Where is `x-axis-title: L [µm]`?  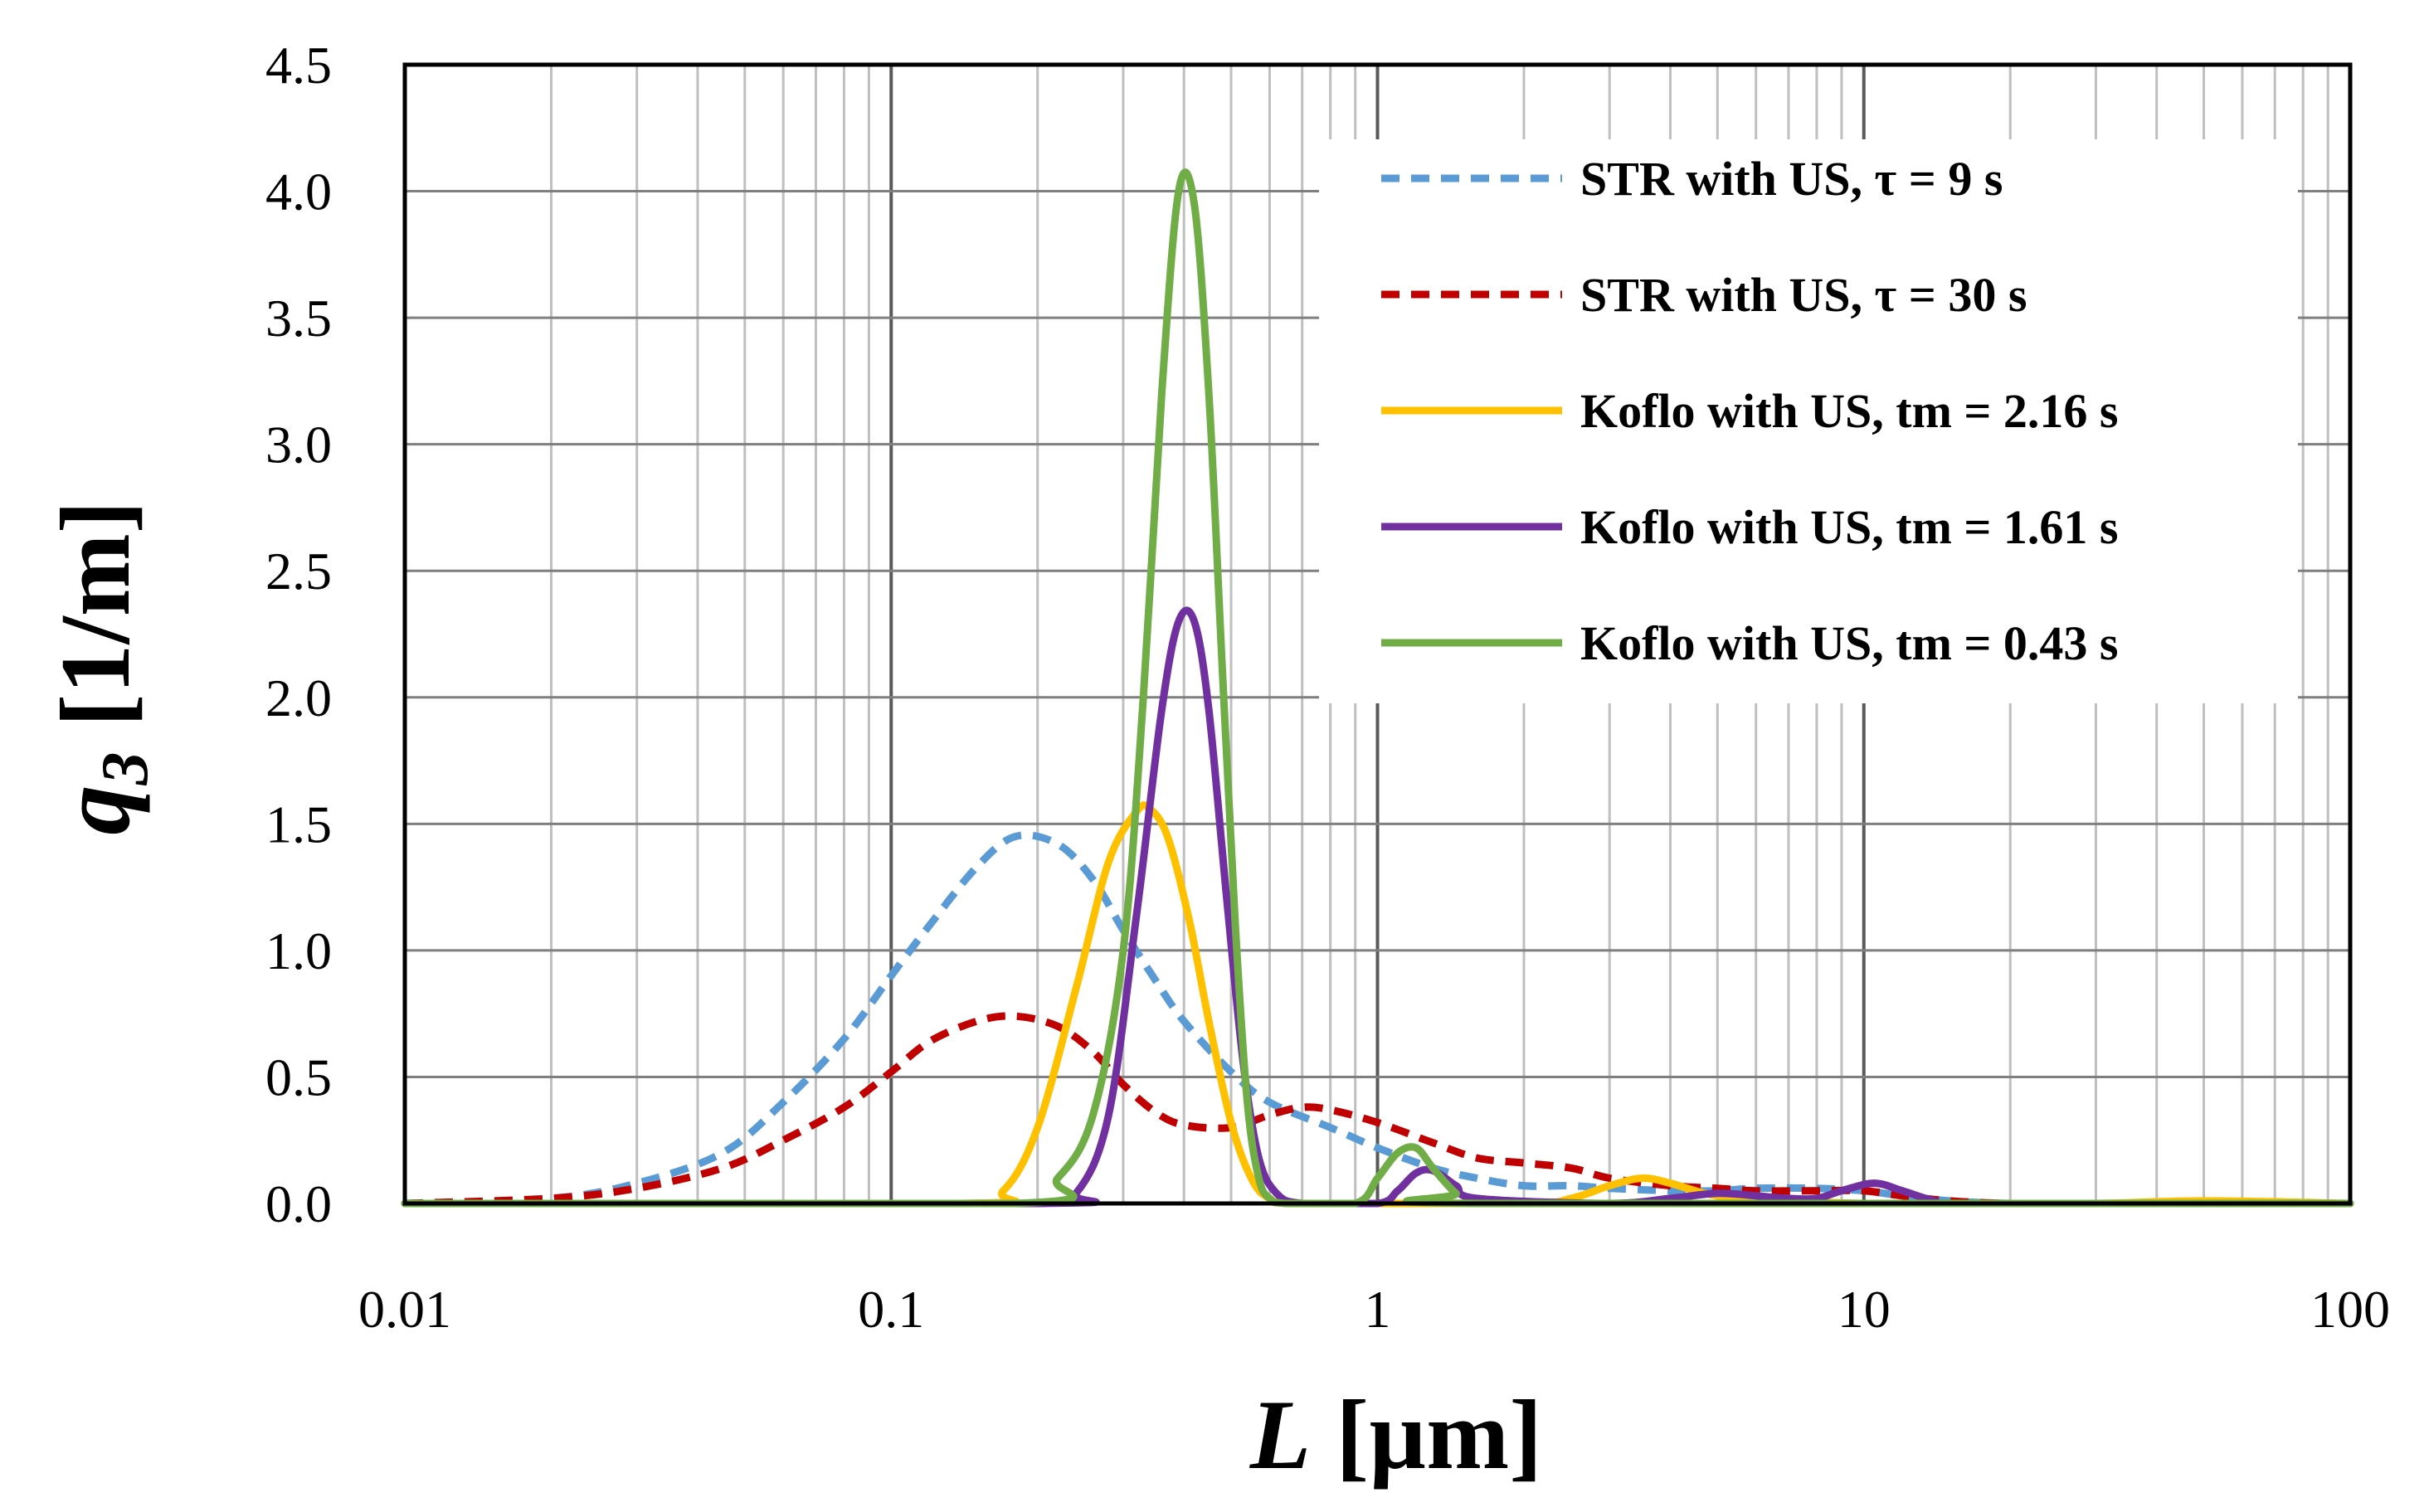
x-axis-title: L [µm] is located at coordinates (1395, 1435).